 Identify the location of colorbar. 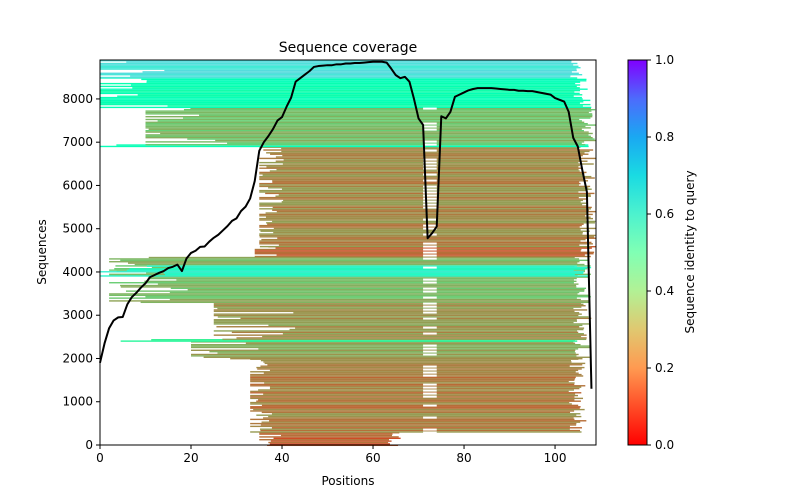
(637, 252).